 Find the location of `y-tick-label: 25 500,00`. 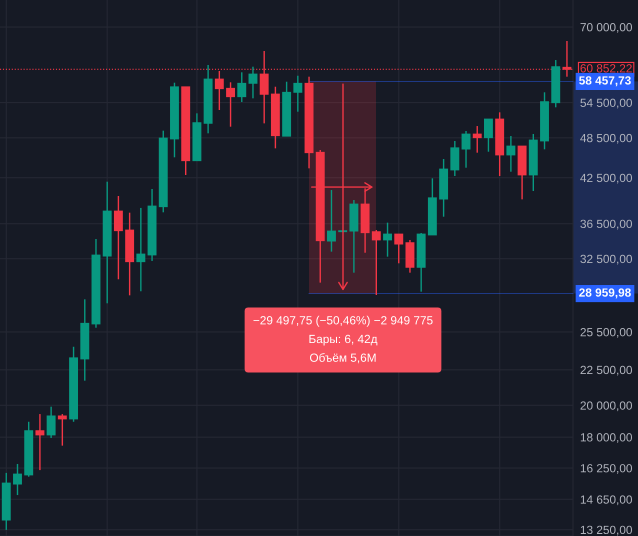

y-tick-label: 25 500,00 is located at coordinates (606, 333).